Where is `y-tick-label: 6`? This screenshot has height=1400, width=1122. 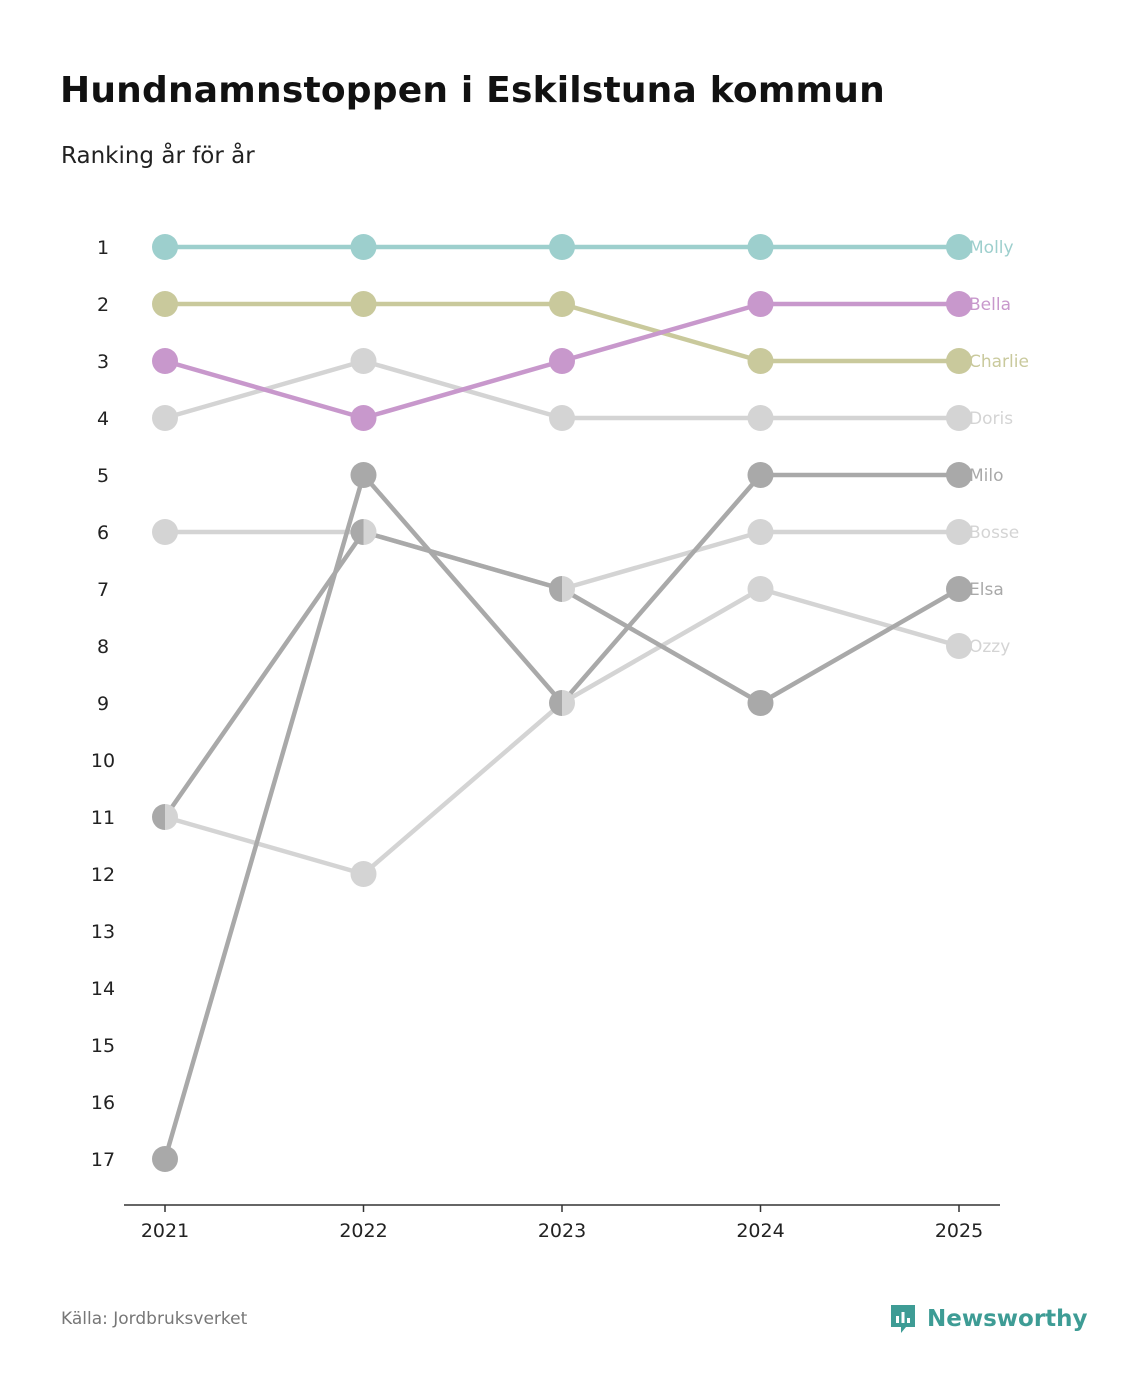 y-tick-label: 6 is located at coordinates (103, 533).